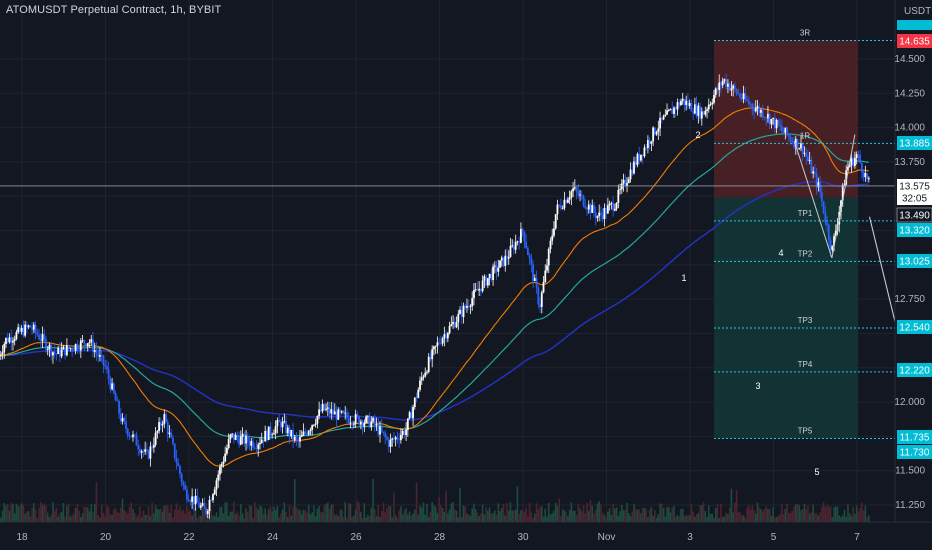 Image resolution: width=932 pixels, height=550 pixels. What do you see at coordinates (774, 537) in the screenshot?
I see `time-tick-label: 5` at bounding box center [774, 537].